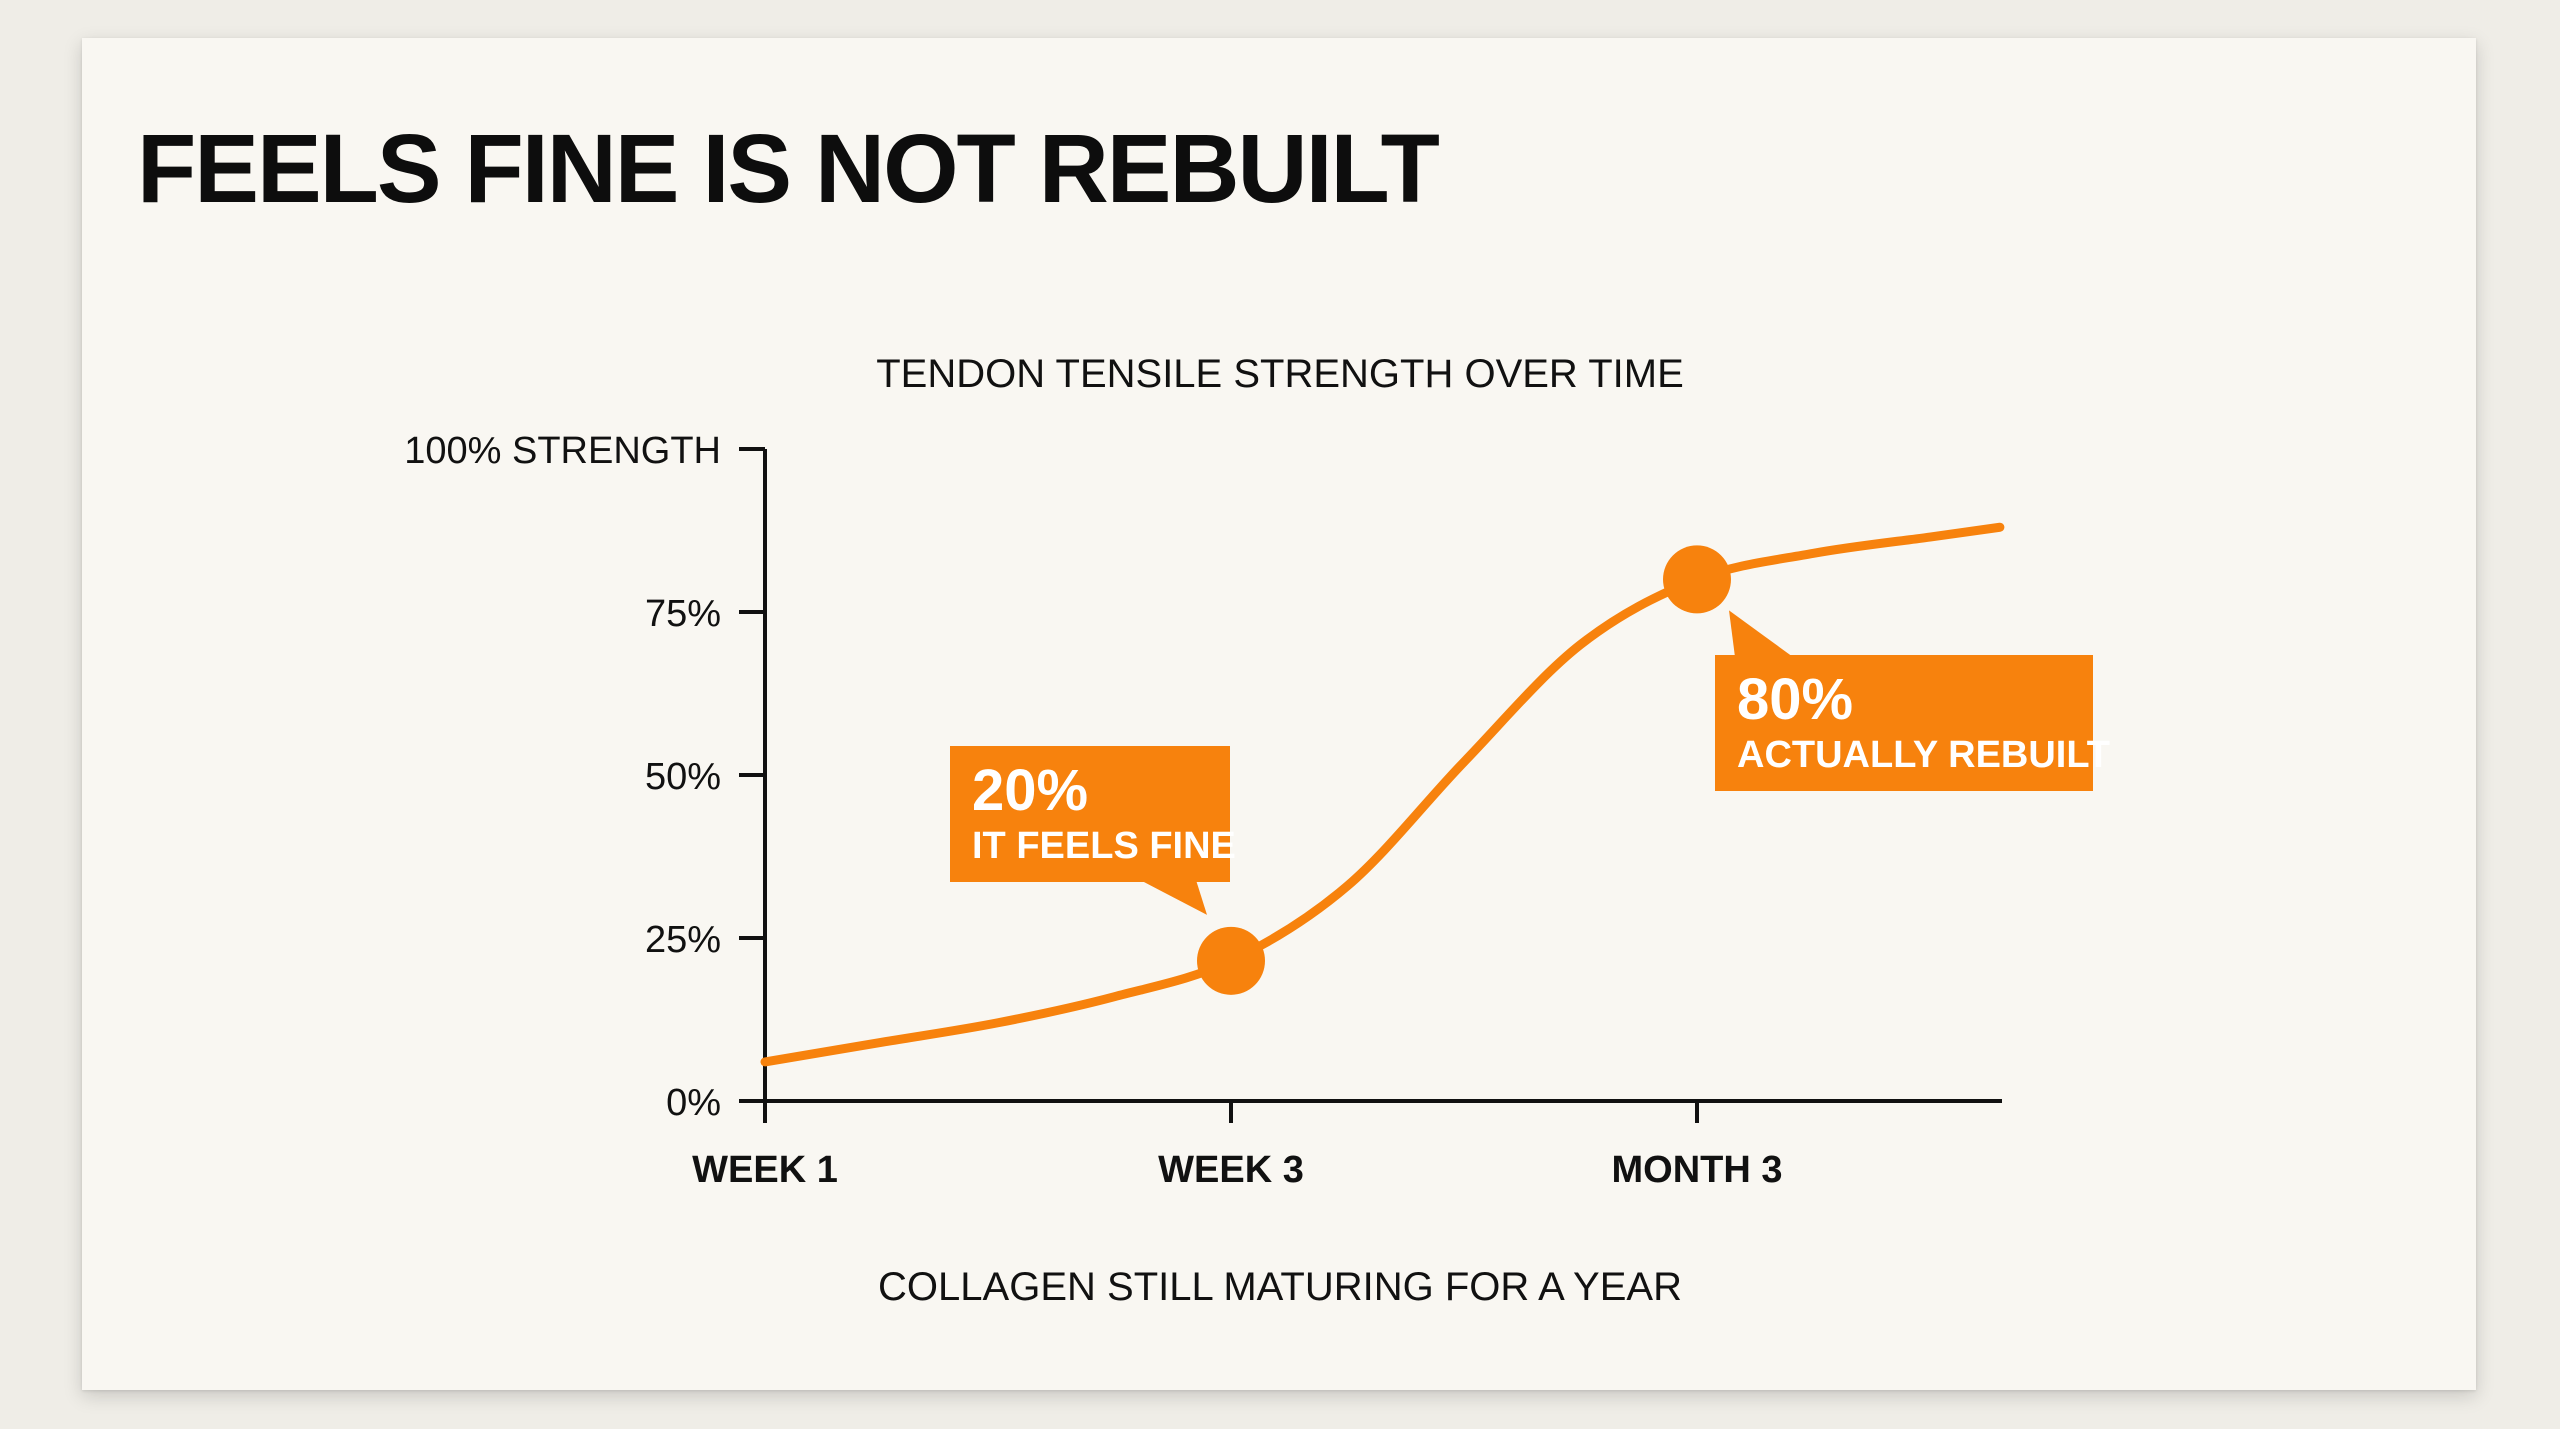 The height and width of the screenshot is (1429, 2560). I want to click on x-tick-label: WEEK 3, so click(1231, 1170).